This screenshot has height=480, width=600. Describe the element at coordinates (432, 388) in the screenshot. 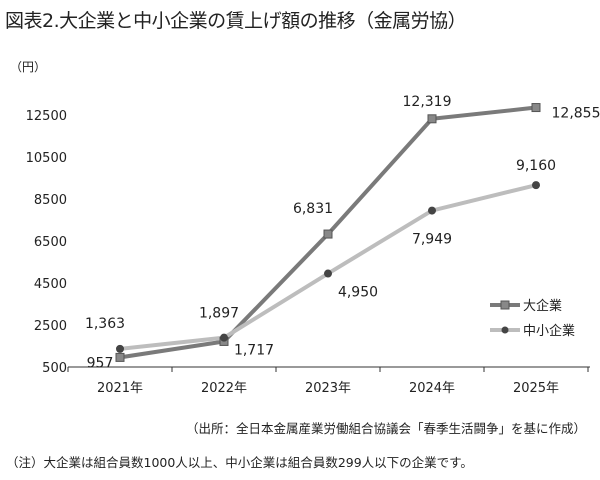

I see `x-tick-label: 2024年` at that location.